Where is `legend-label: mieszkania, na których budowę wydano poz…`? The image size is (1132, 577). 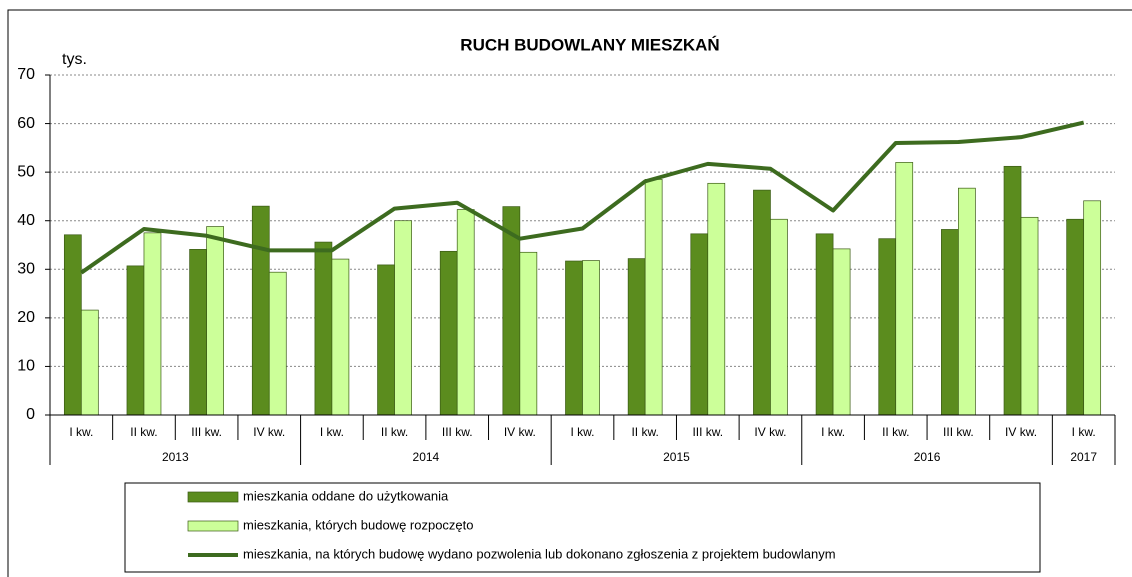 legend-label: mieszkania, na których budowę wydano poz… is located at coordinates (539, 553).